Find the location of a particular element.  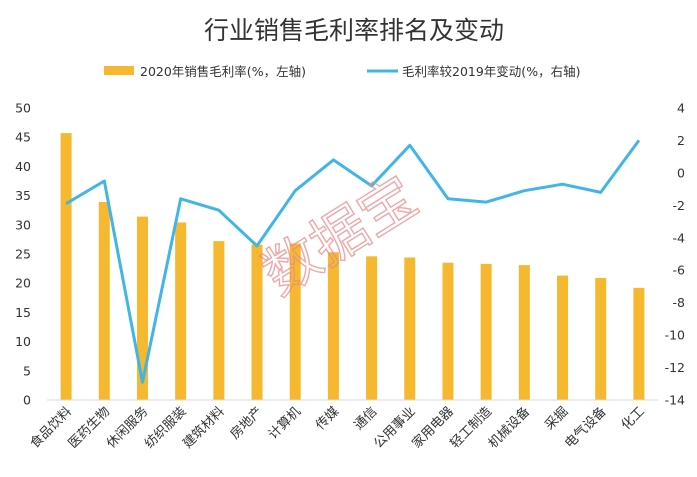

right-tick-label: -4 is located at coordinates (679, 237).